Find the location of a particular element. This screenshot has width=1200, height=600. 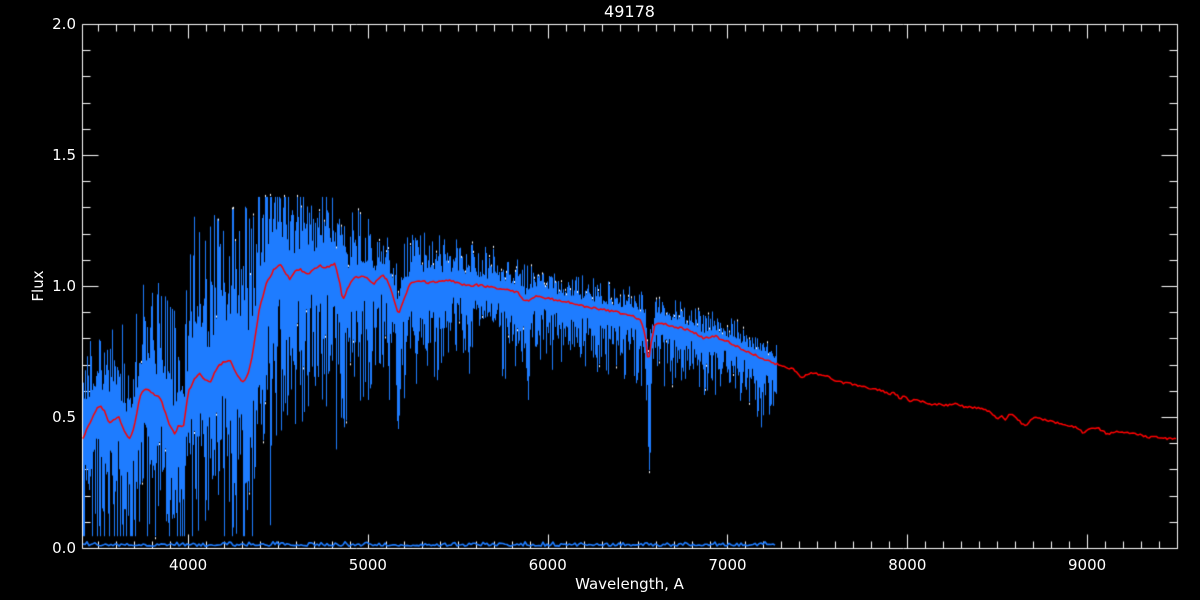

y-tick-label: 2.0 is located at coordinates (64, 24).